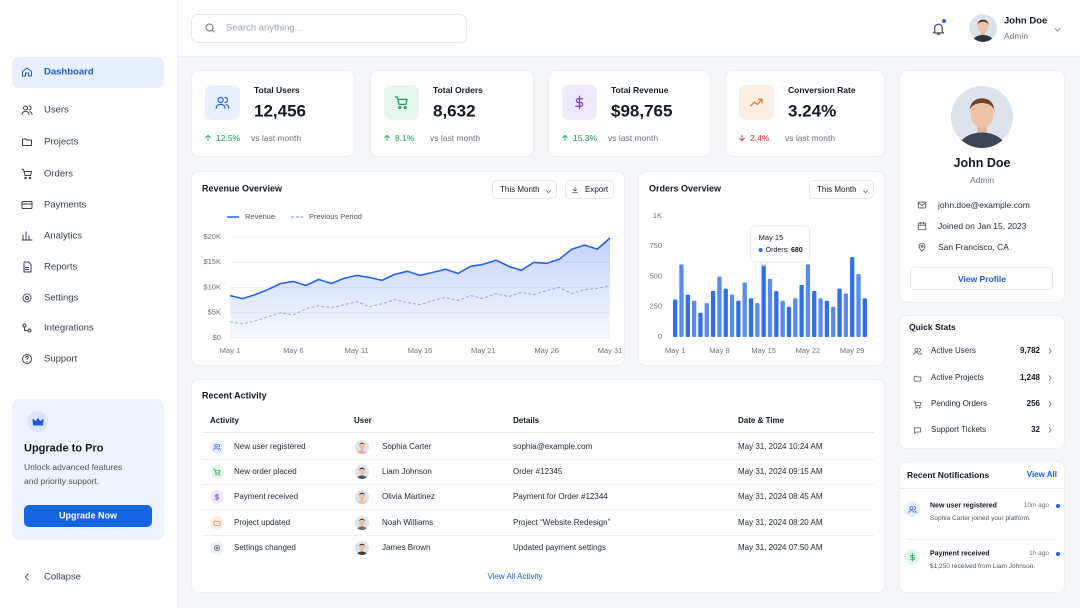  What do you see at coordinates (224, 420) in the screenshot?
I see `column-header: Activity` at bounding box center [224, 420].